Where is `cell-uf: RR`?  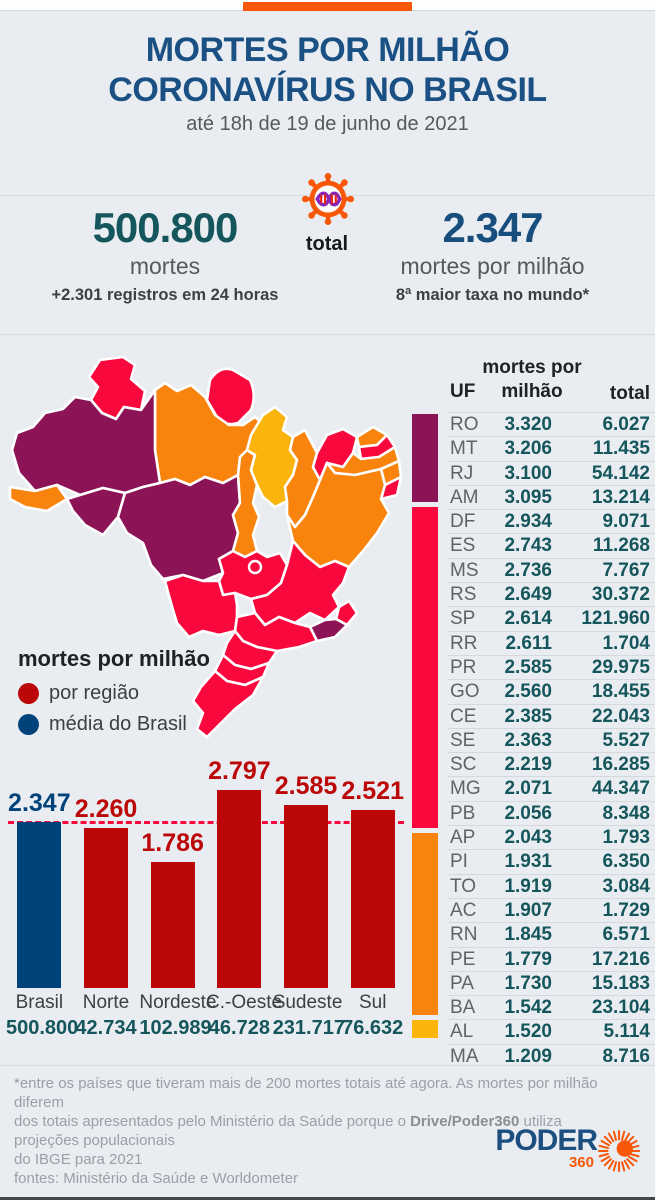
cell-uf: RR is located at coordinates (464, 643).